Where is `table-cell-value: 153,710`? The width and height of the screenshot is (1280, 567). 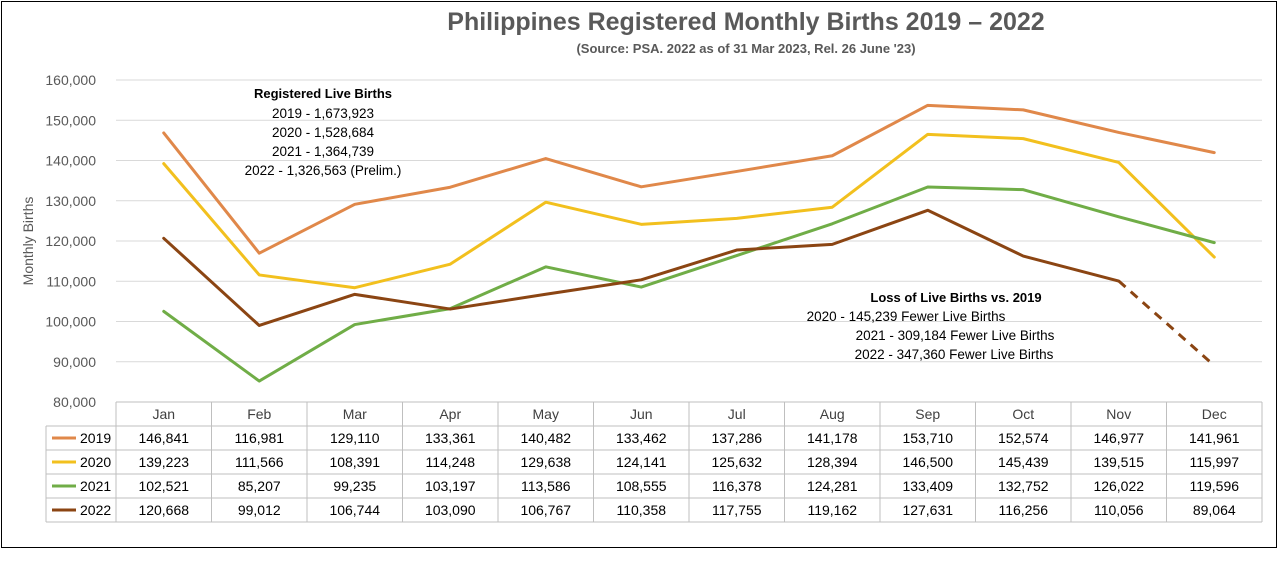 table-cell-value: 153,710 is located at coordinates (927, 438).